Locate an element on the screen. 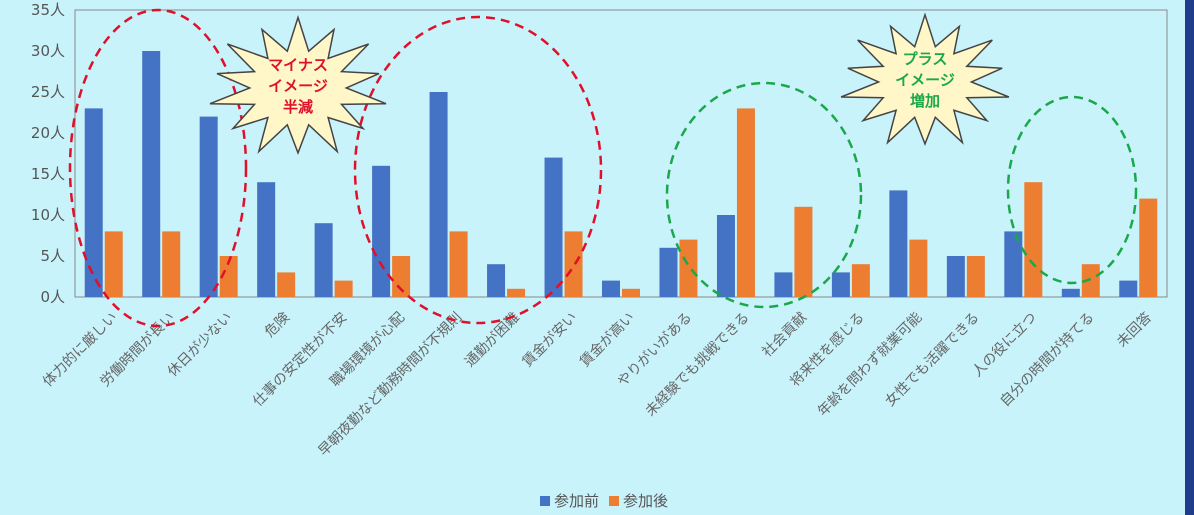  x-tick-label: 仕事の安定性が不安 is located at coordinates (300, 360).